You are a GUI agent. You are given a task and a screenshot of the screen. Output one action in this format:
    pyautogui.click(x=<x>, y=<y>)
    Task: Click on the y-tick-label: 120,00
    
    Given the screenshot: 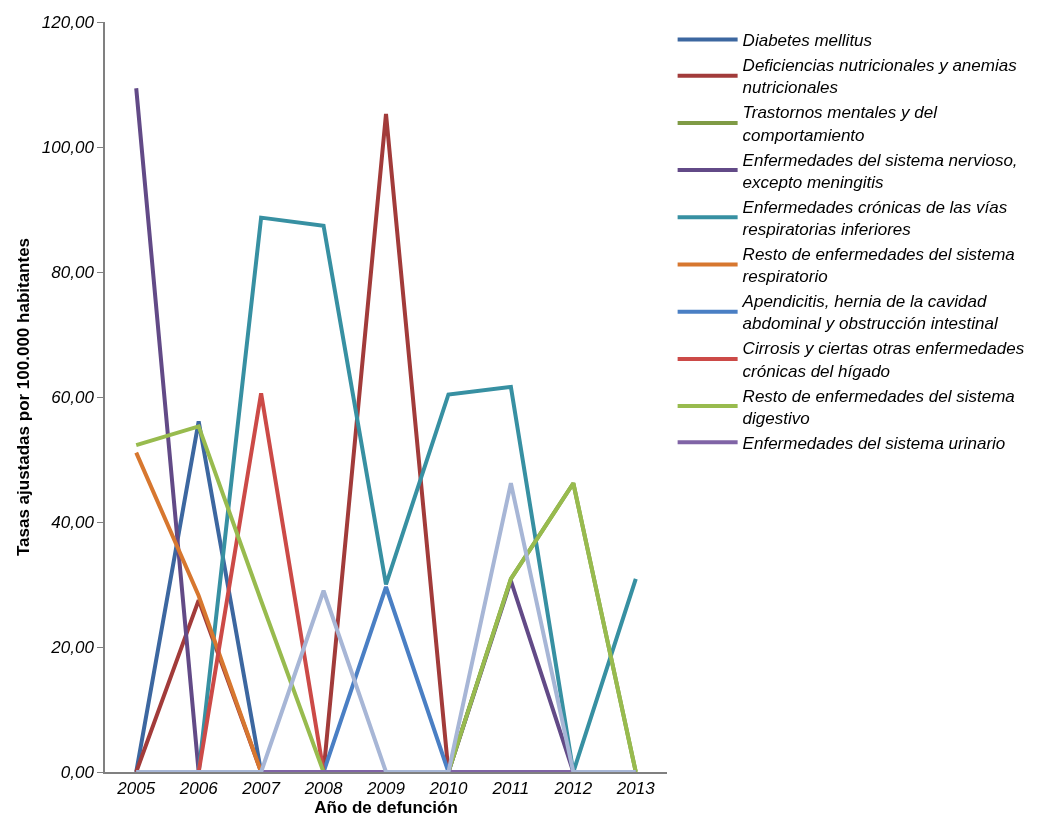 What is the action you would take?
    pyautogui.click(x=68, y=22)
    